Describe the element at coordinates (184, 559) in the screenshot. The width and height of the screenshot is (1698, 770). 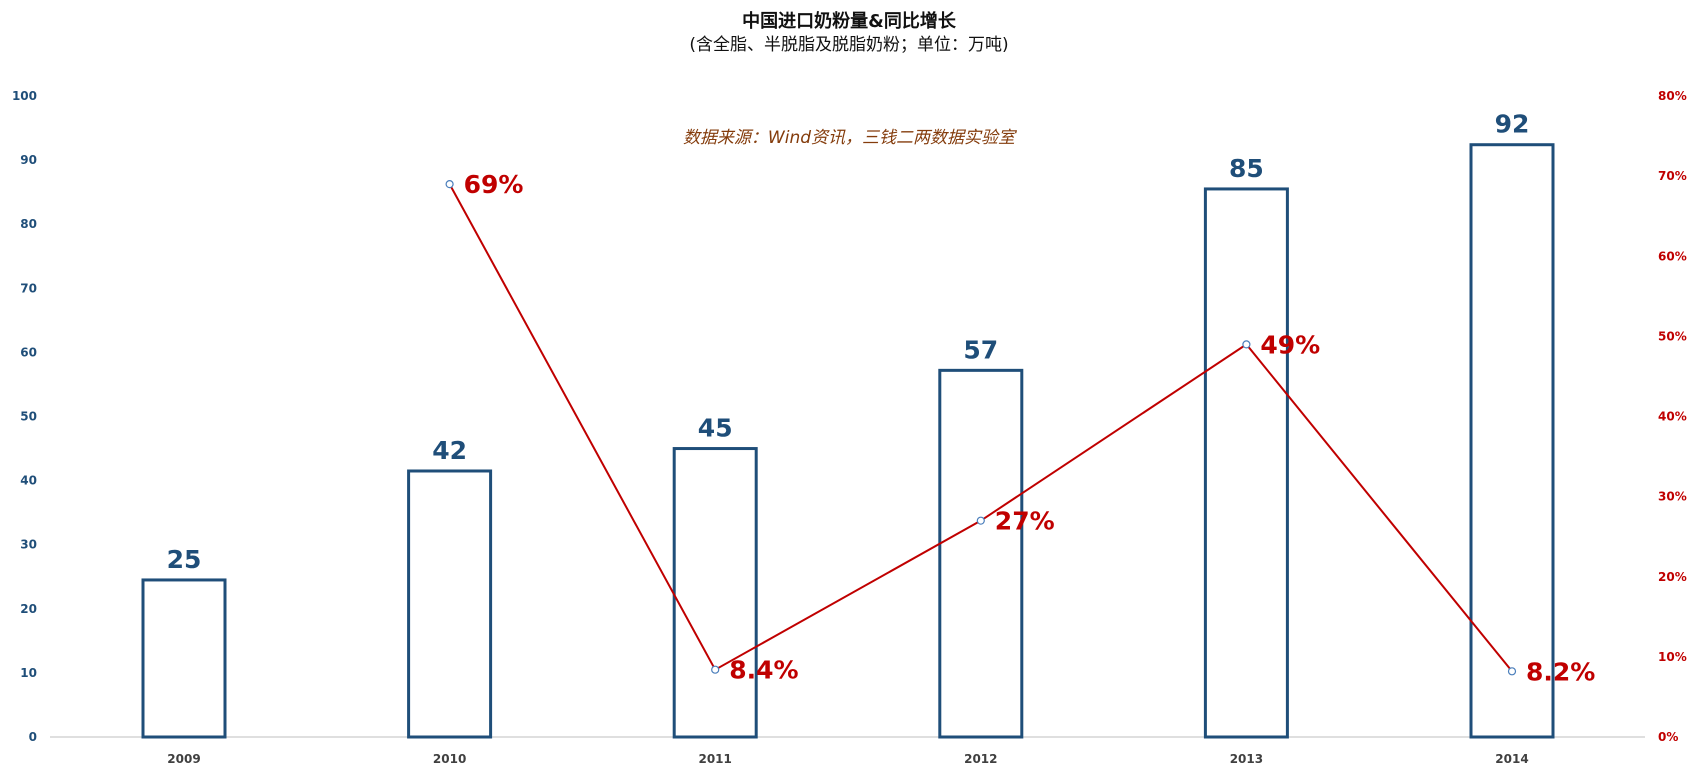
I see `bar-value-label: 25` at that location.